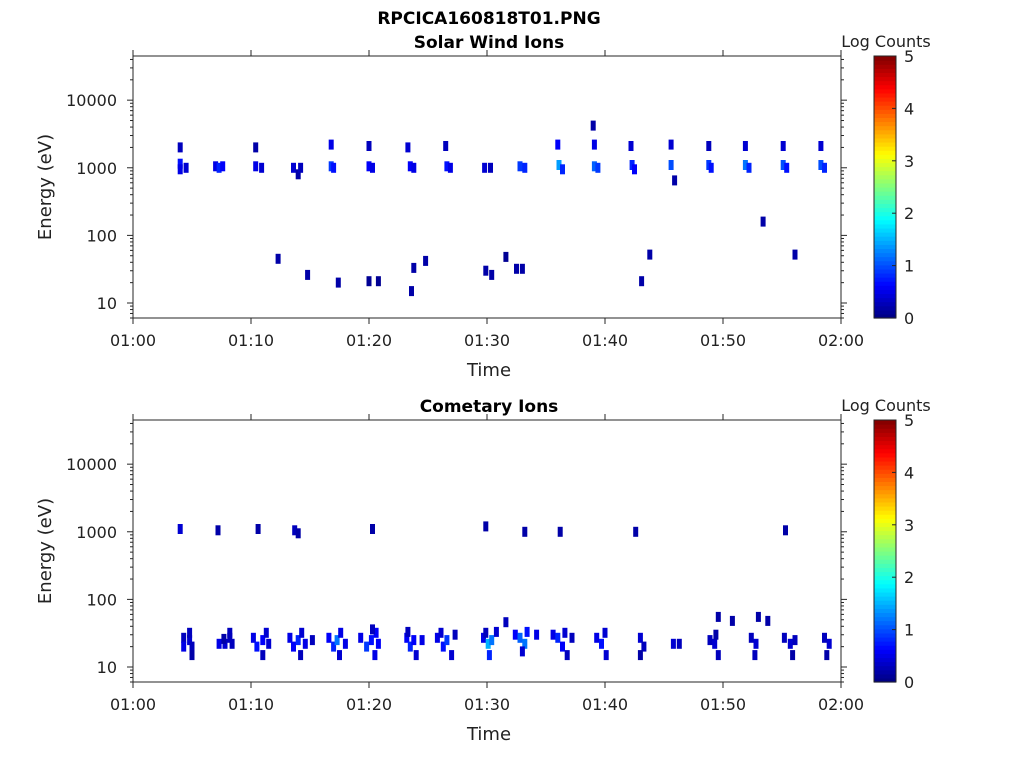  I want to click on x-tick-label: 01:40, so click(605, 340).